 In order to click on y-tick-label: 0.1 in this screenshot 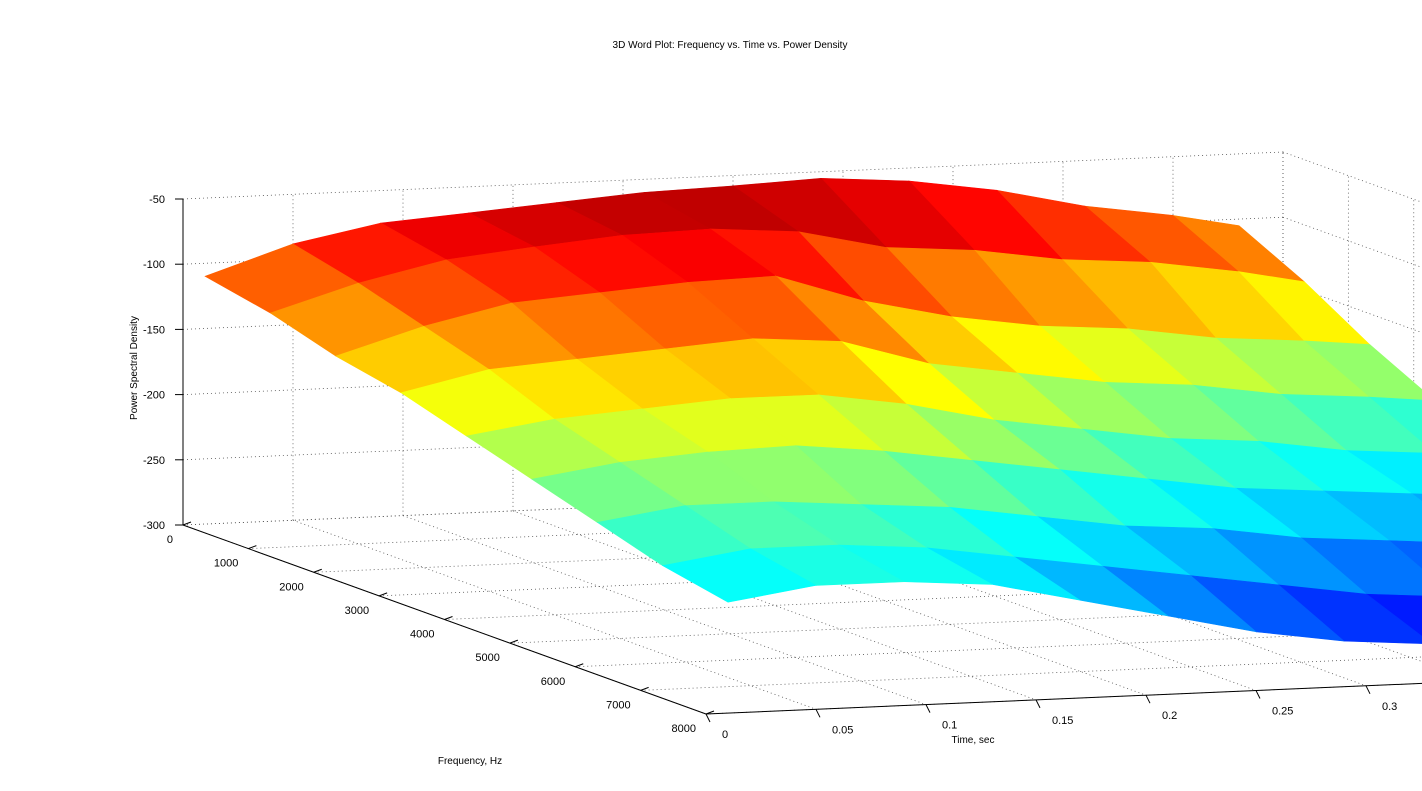, I will do `click(949, 726)`.